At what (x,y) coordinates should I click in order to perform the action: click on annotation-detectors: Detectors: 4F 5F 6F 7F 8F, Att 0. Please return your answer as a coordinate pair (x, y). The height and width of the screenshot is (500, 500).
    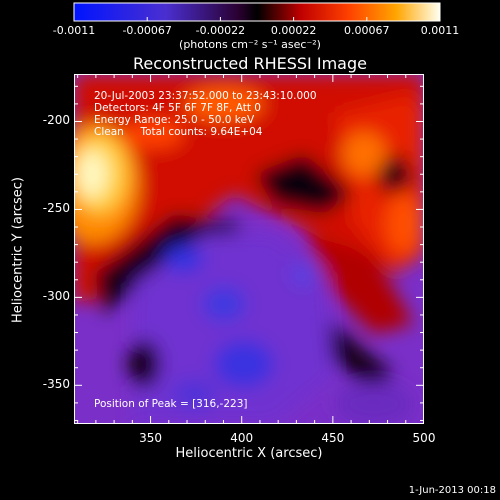
    Looking at the image, I should click on (177, 108).